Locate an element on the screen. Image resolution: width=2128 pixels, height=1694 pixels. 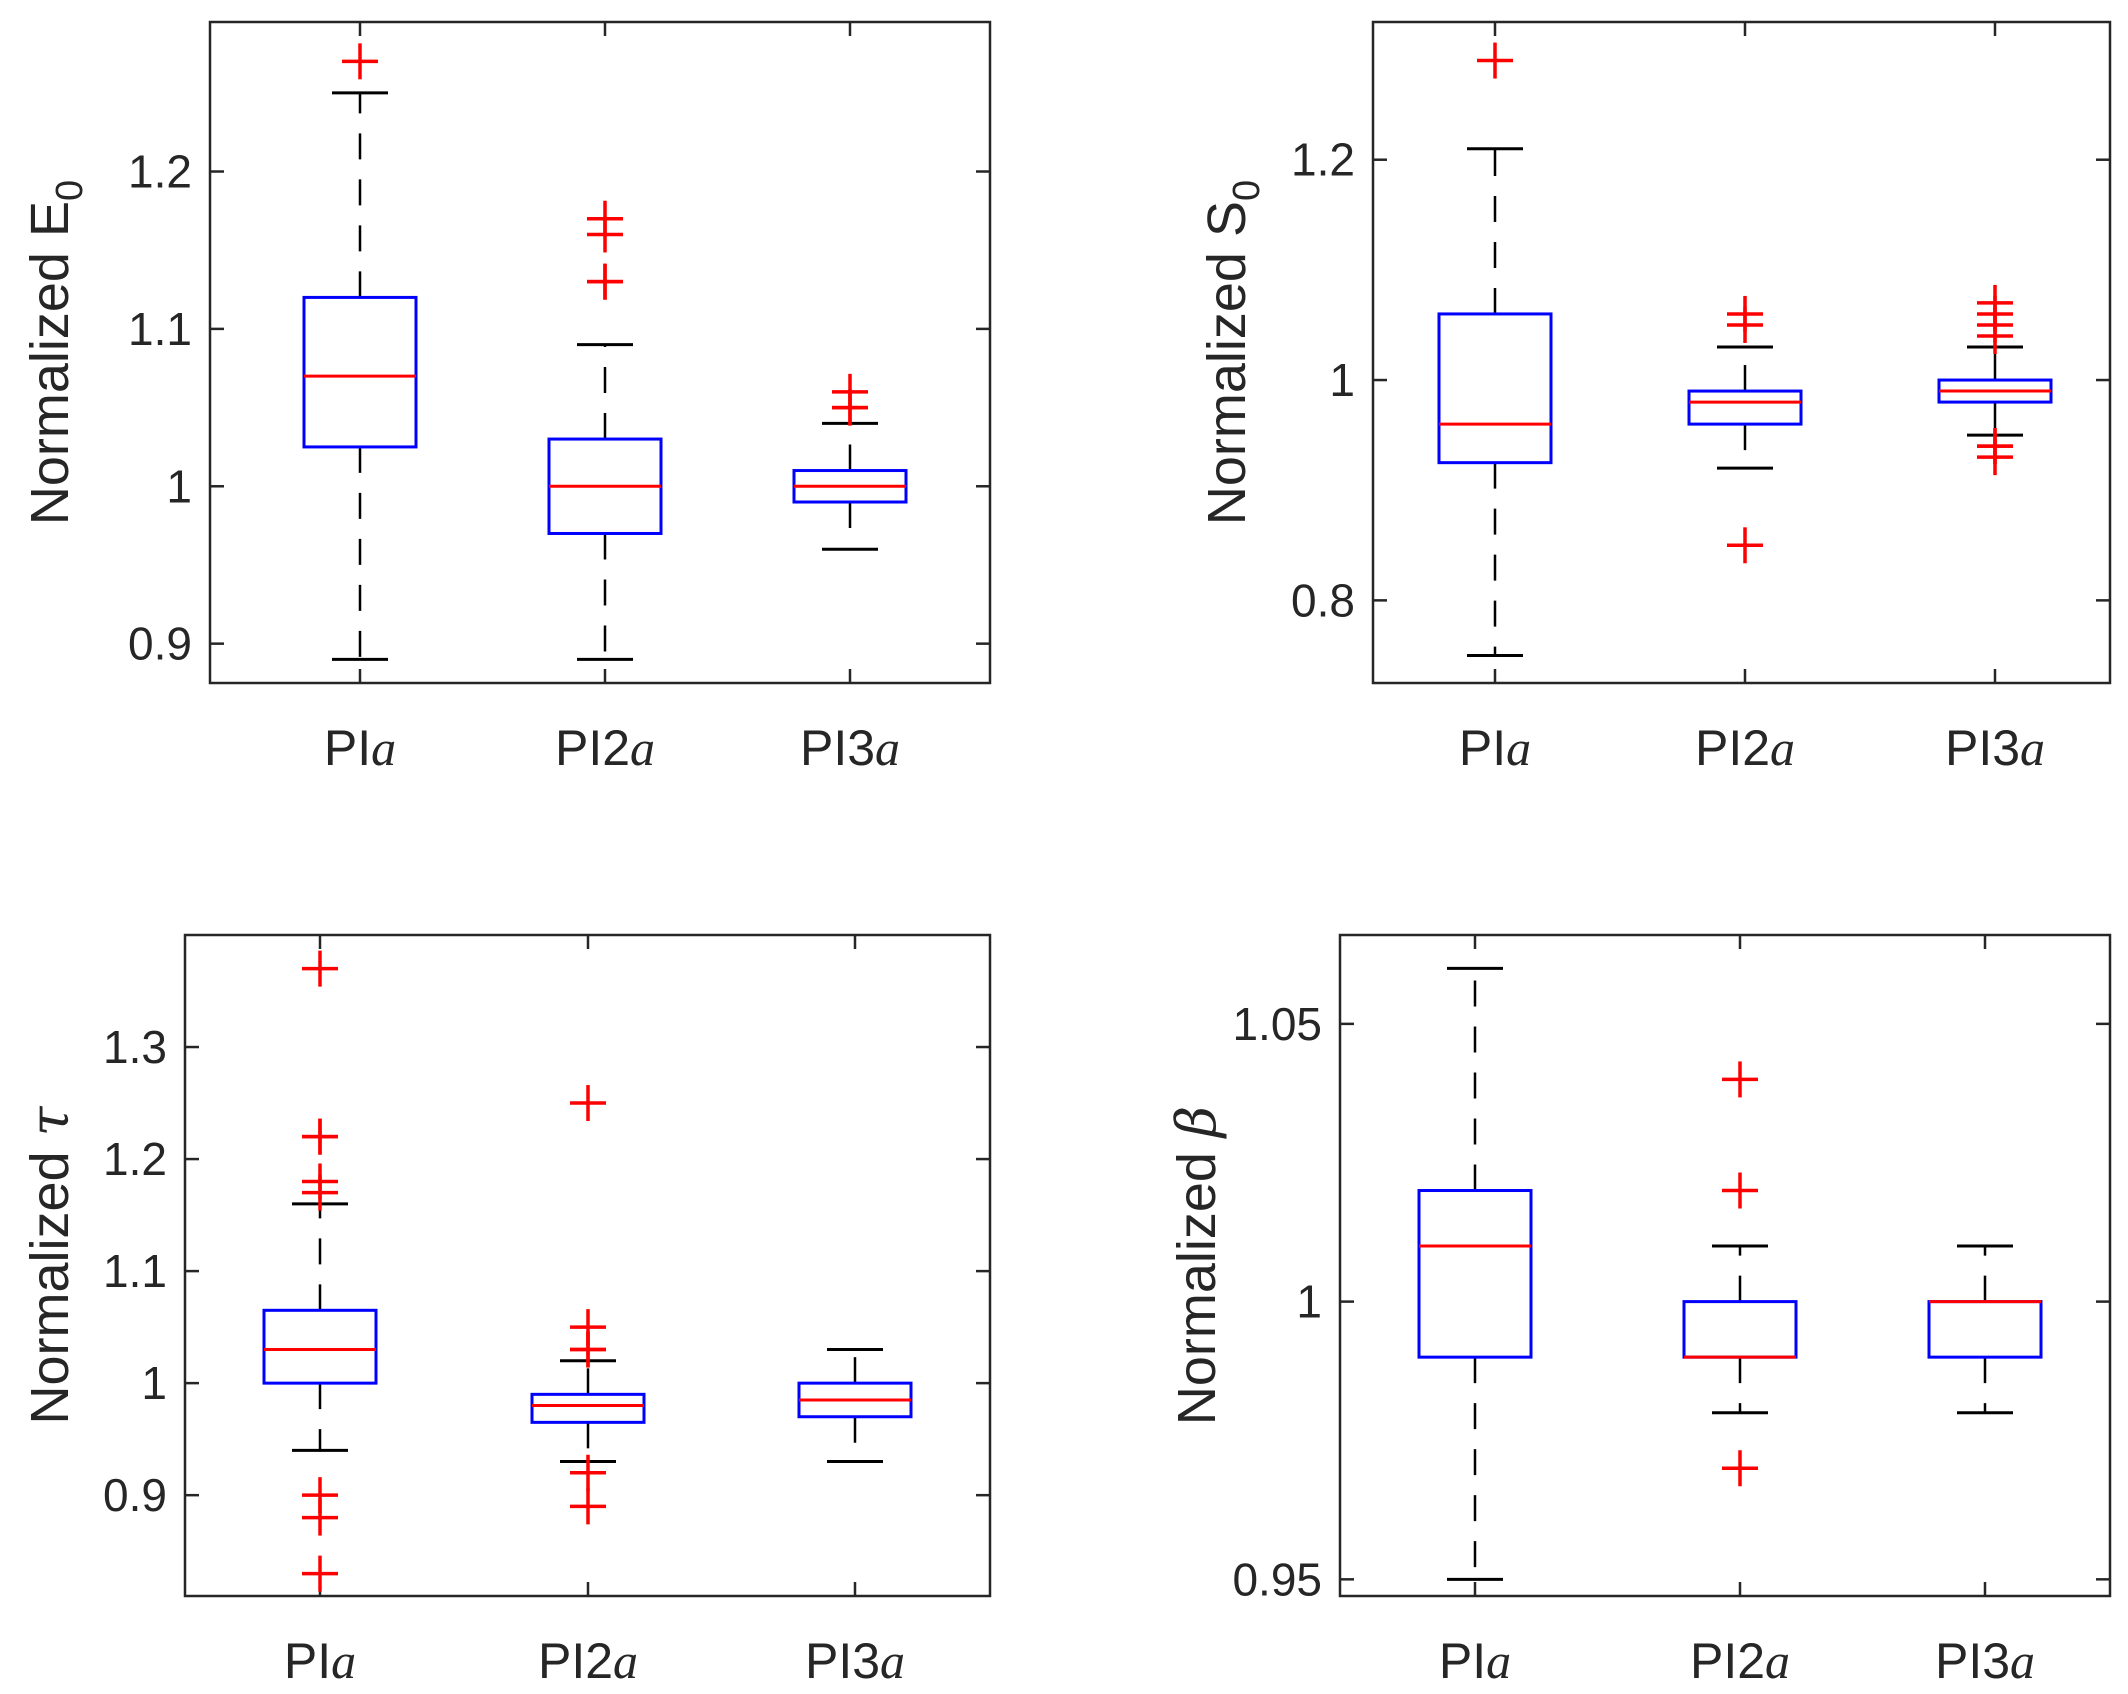
y-tick-label: 0.95 is located at coordinates (1277, 1579).